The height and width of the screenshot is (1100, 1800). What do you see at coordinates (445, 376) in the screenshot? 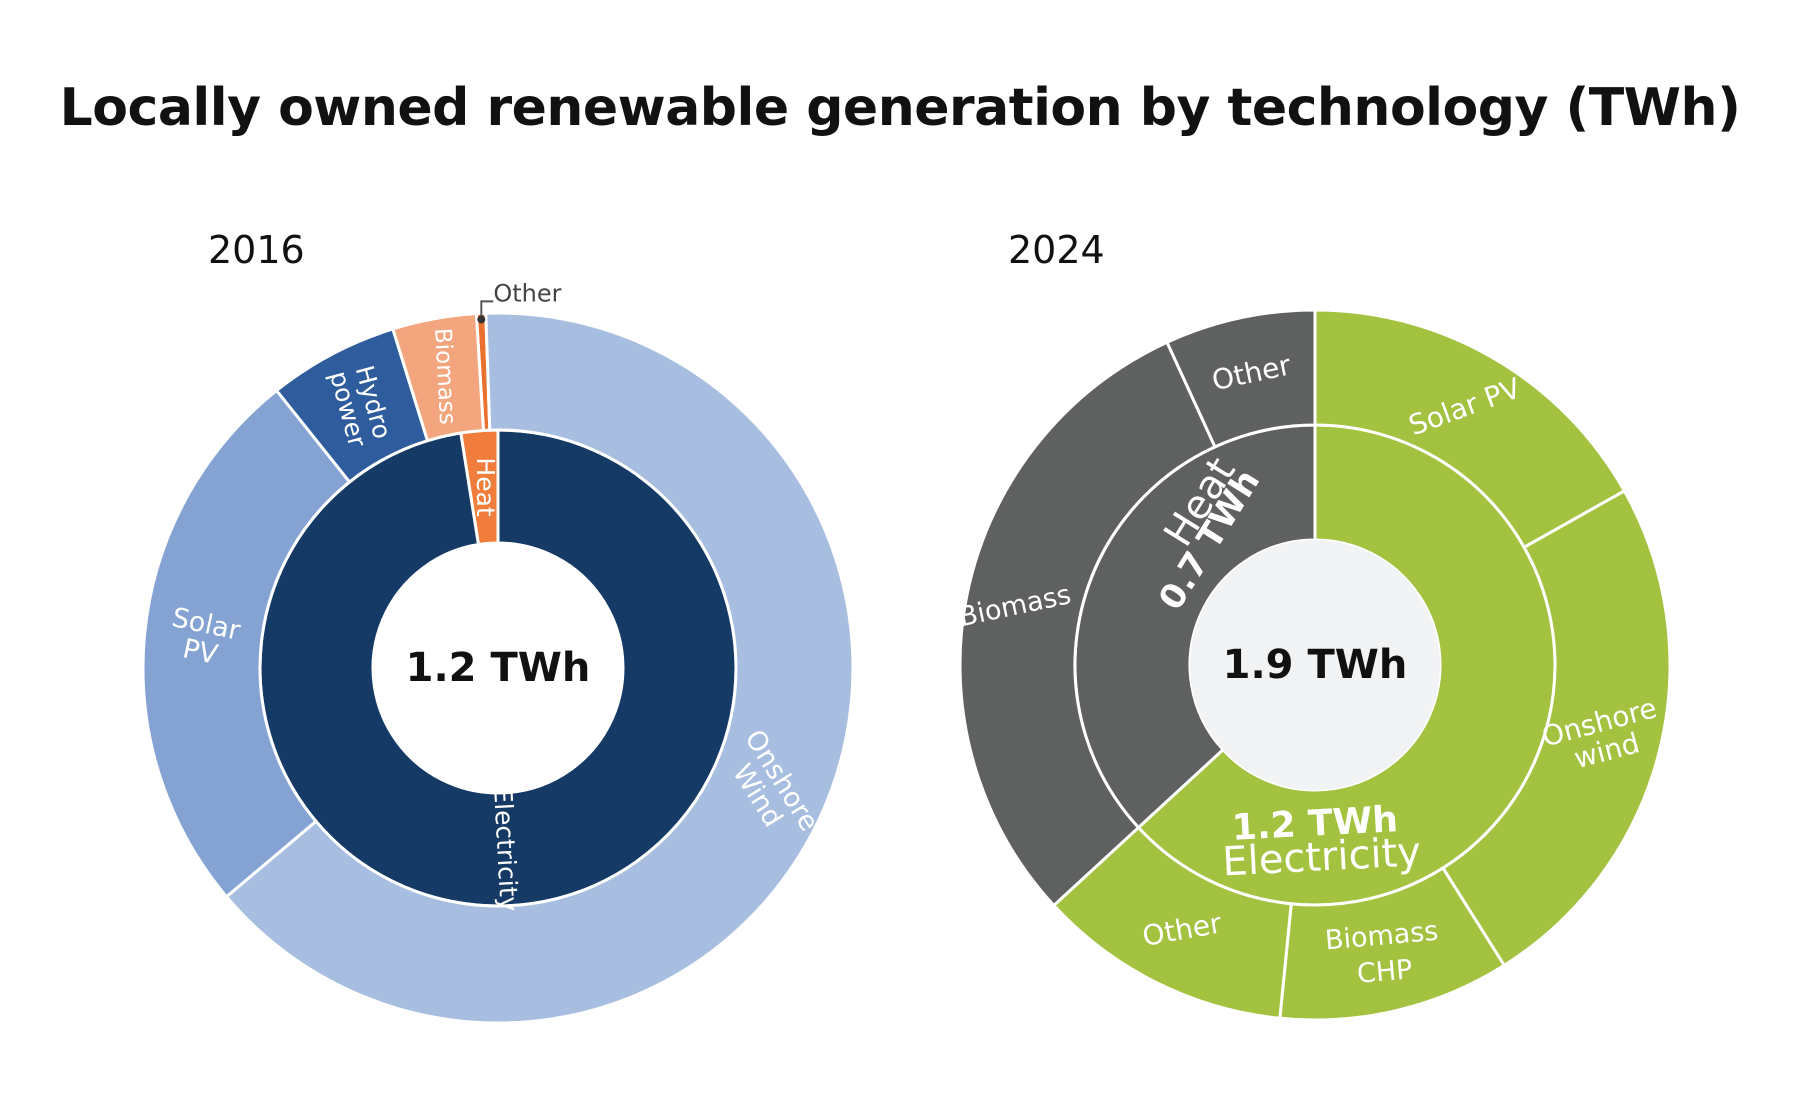
I see `label-biomass-2016: Biomass` at bounding box center [445, 376].